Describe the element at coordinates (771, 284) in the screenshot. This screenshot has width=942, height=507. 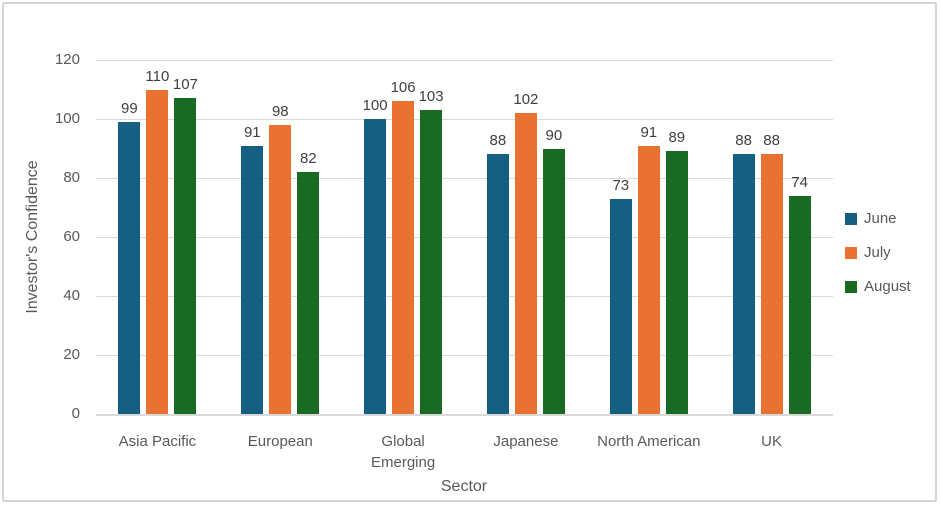
I see `bar-july-uk` at that location.